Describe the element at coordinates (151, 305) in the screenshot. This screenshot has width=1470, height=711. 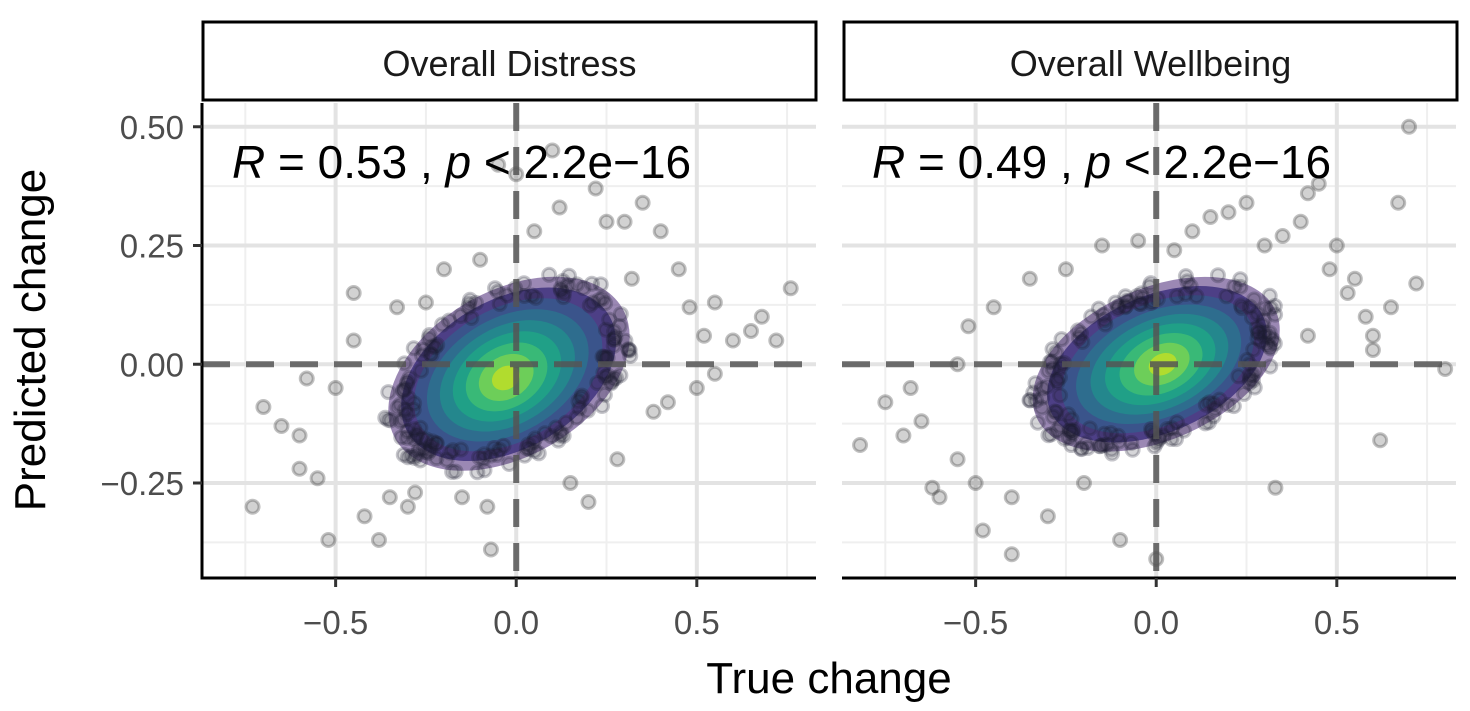
I see `y-tick-labels: −0.25 0.00 0.25 0.50` at that location.